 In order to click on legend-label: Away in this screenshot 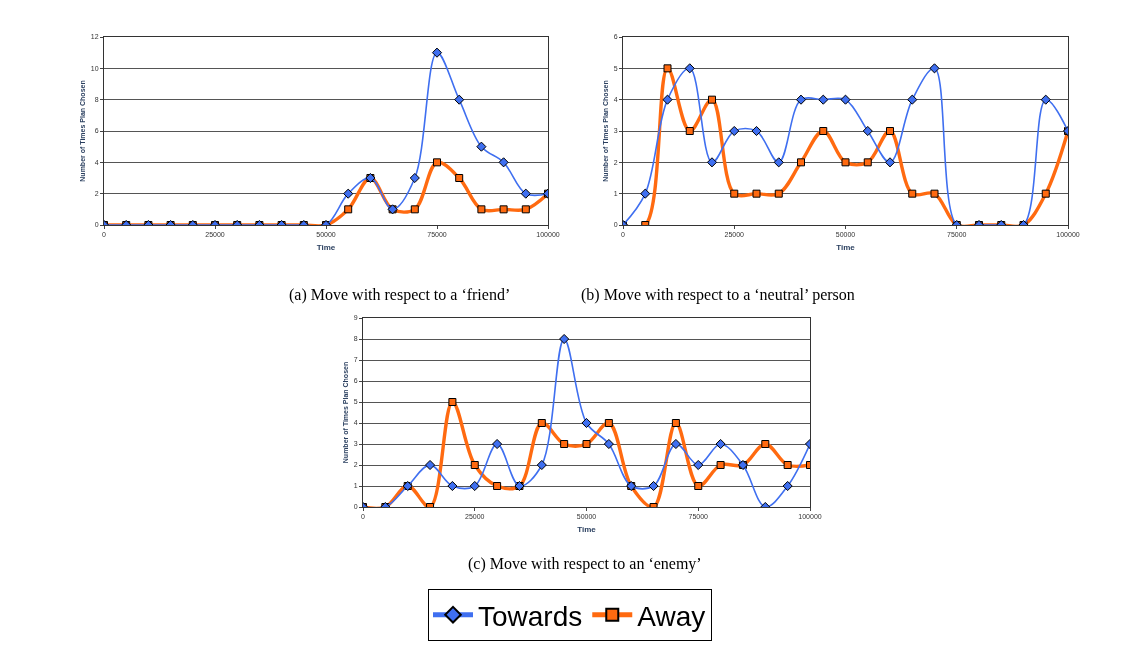, I will do `click(671, 616)`.